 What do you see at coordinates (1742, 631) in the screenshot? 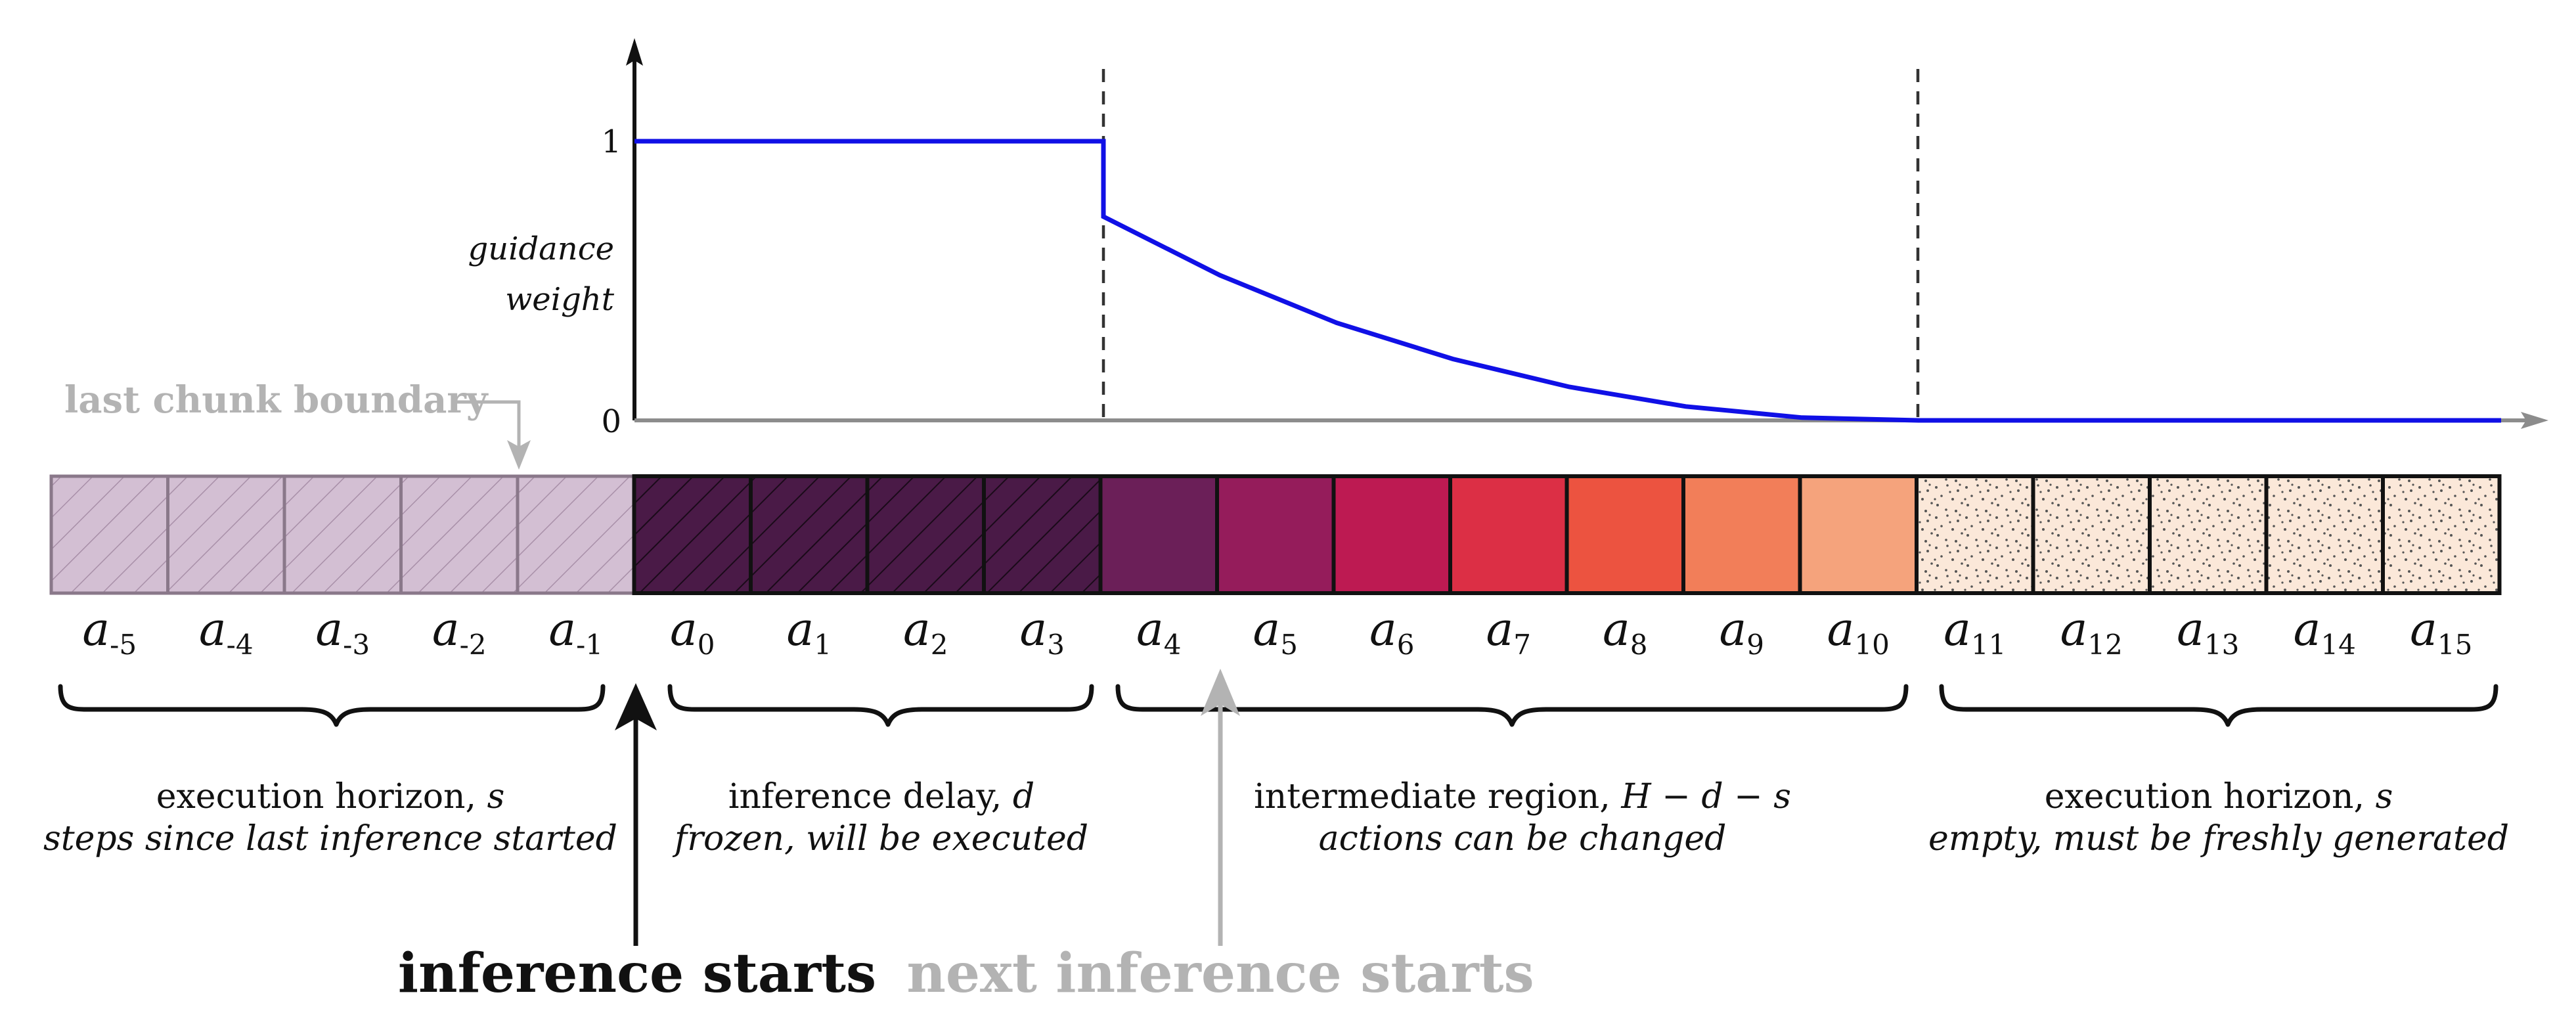
I see `action-label: a9` at bounding box center [1742, 631].